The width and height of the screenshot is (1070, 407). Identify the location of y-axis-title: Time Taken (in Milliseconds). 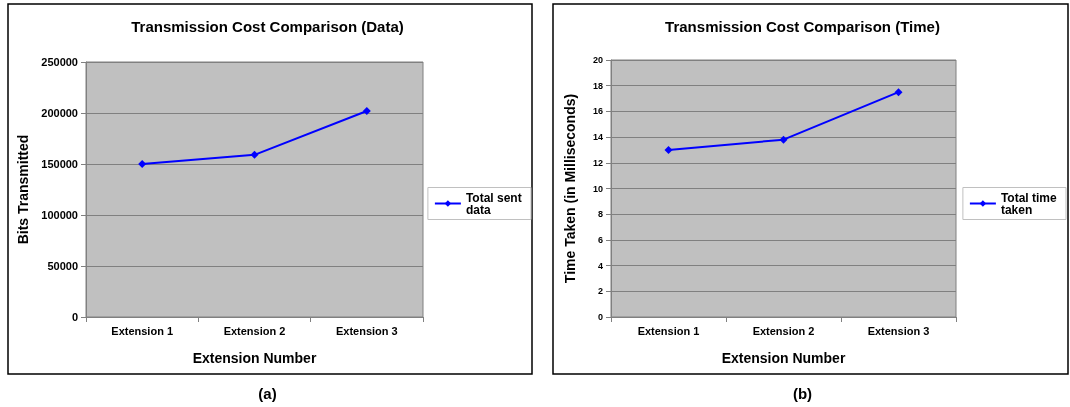
(570, 188).